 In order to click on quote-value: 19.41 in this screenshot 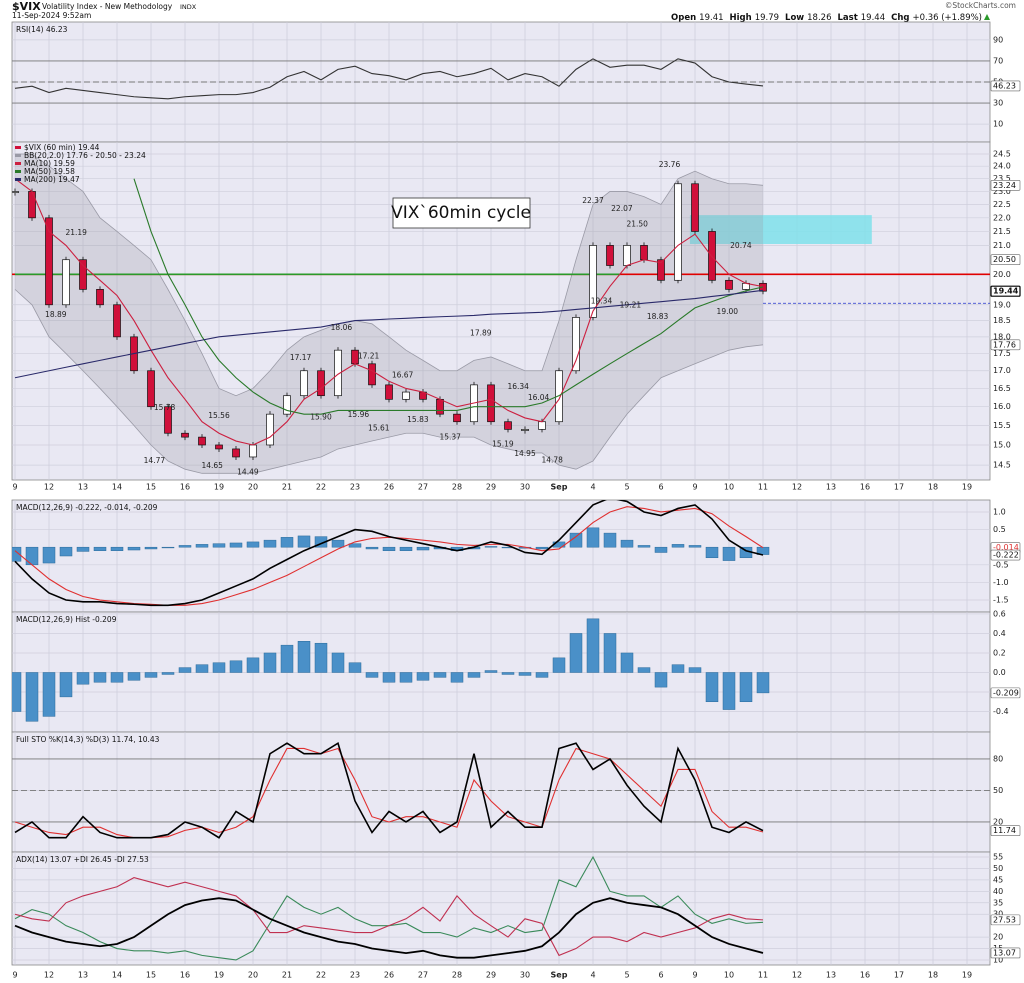, I will do `click(711, 18)`.